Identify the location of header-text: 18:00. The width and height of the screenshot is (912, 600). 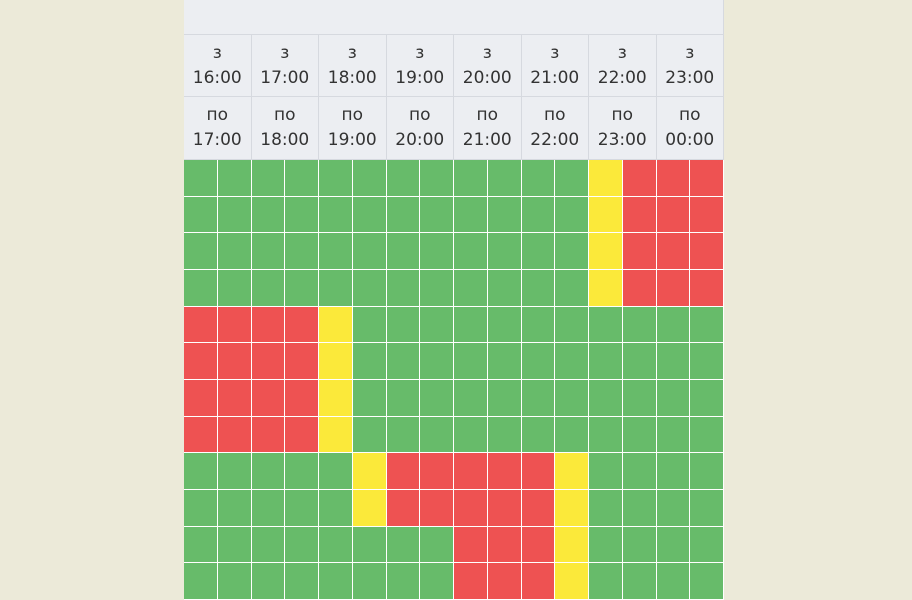
(352, 78).